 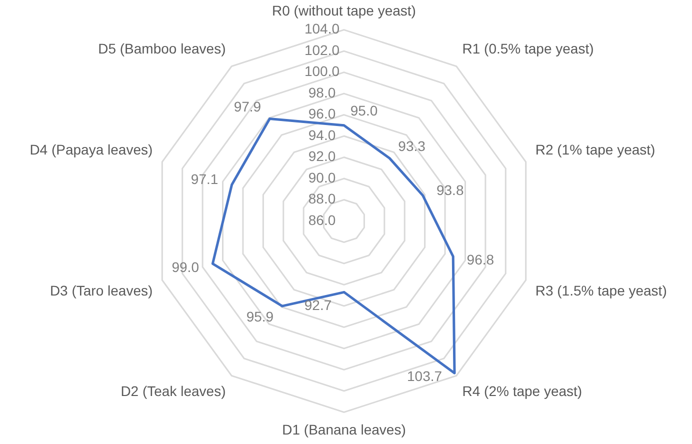 I want to click on y-tick-label: 102.0, so click(x=322, y=50).